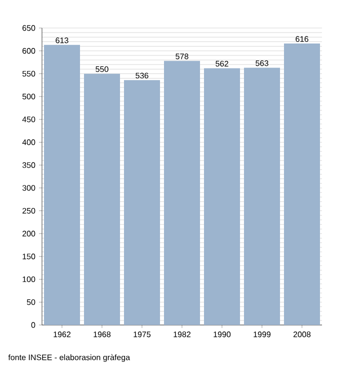  I want to click on source-note: fonte INSEE - elaborasion gràfega, so click(69, 358).